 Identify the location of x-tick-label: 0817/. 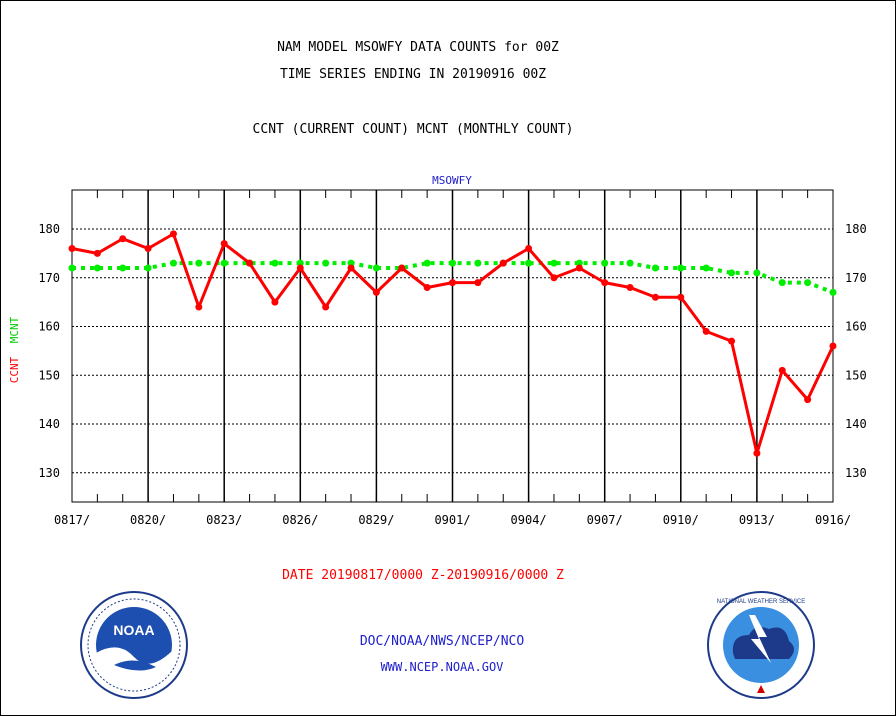
(72, 520).